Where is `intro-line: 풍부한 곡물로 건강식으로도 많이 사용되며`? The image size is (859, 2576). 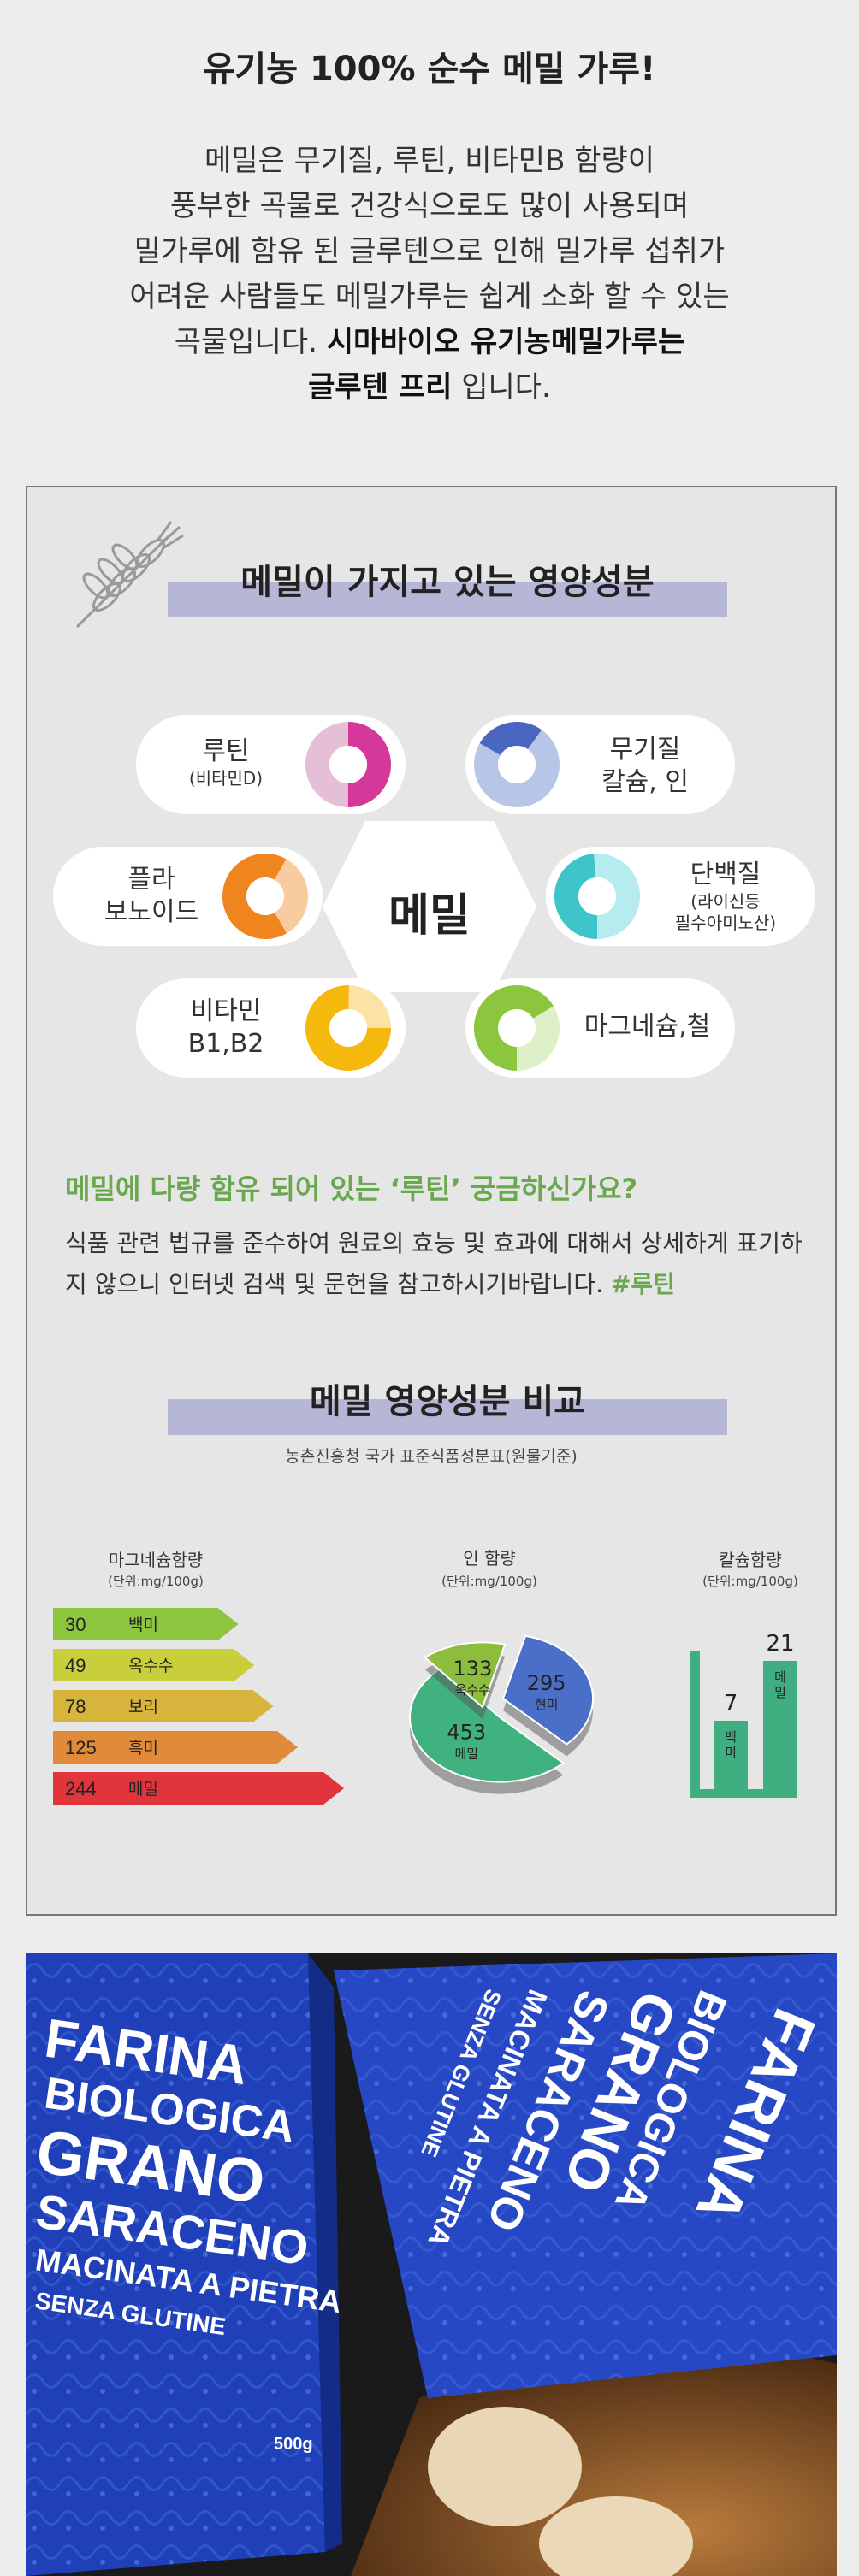 intro-line: 풍부한 곡물로 건강식으로도 많이 사용되며 is located at coordinates (429, 206).